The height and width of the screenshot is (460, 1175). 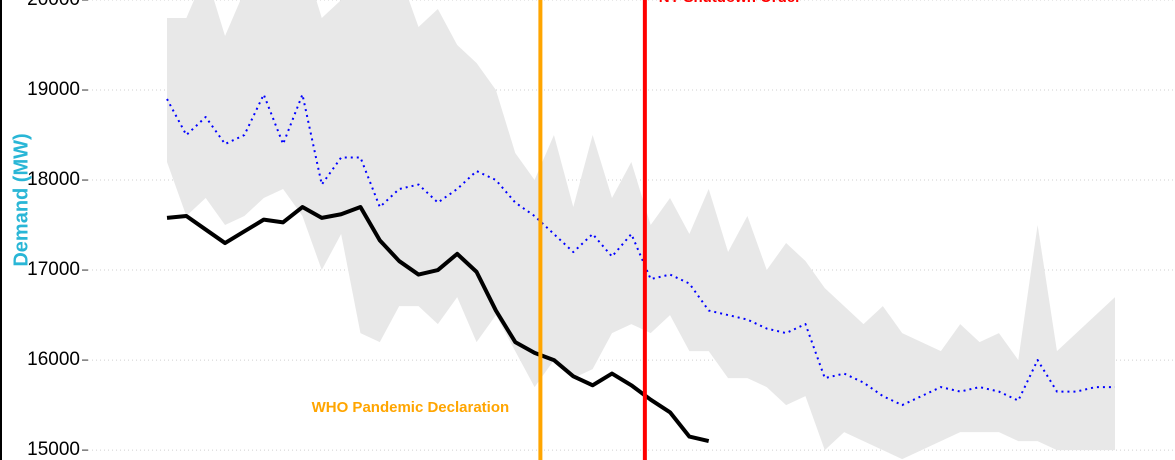 What do you see at coordinates (53, 5) in the screenshot?
I see `y-tick-label: 20000` at bounding box center [53, 5].